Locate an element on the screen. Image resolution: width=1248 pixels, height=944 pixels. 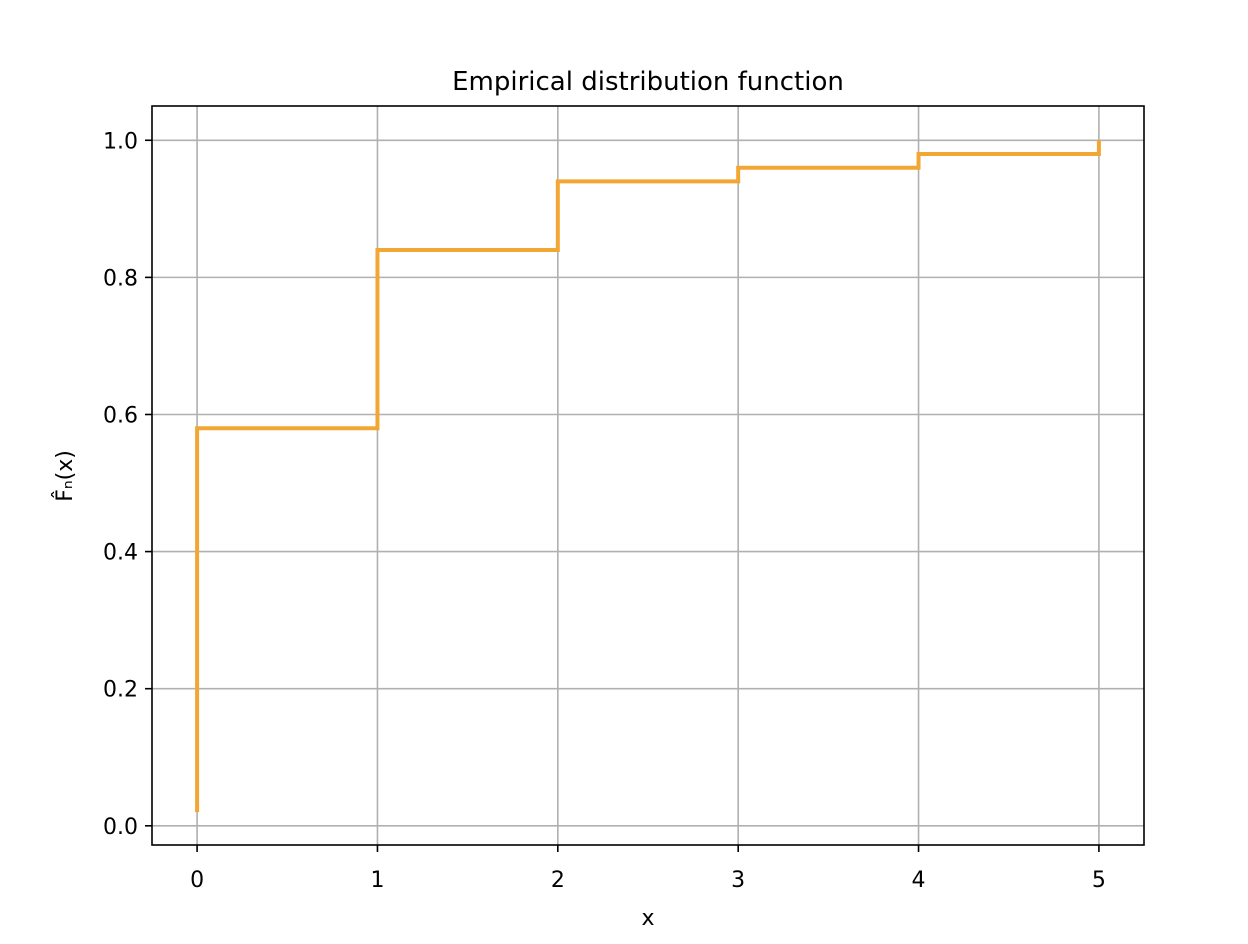
y-tick-label: 0.8 is located at coordinates (120, 278).